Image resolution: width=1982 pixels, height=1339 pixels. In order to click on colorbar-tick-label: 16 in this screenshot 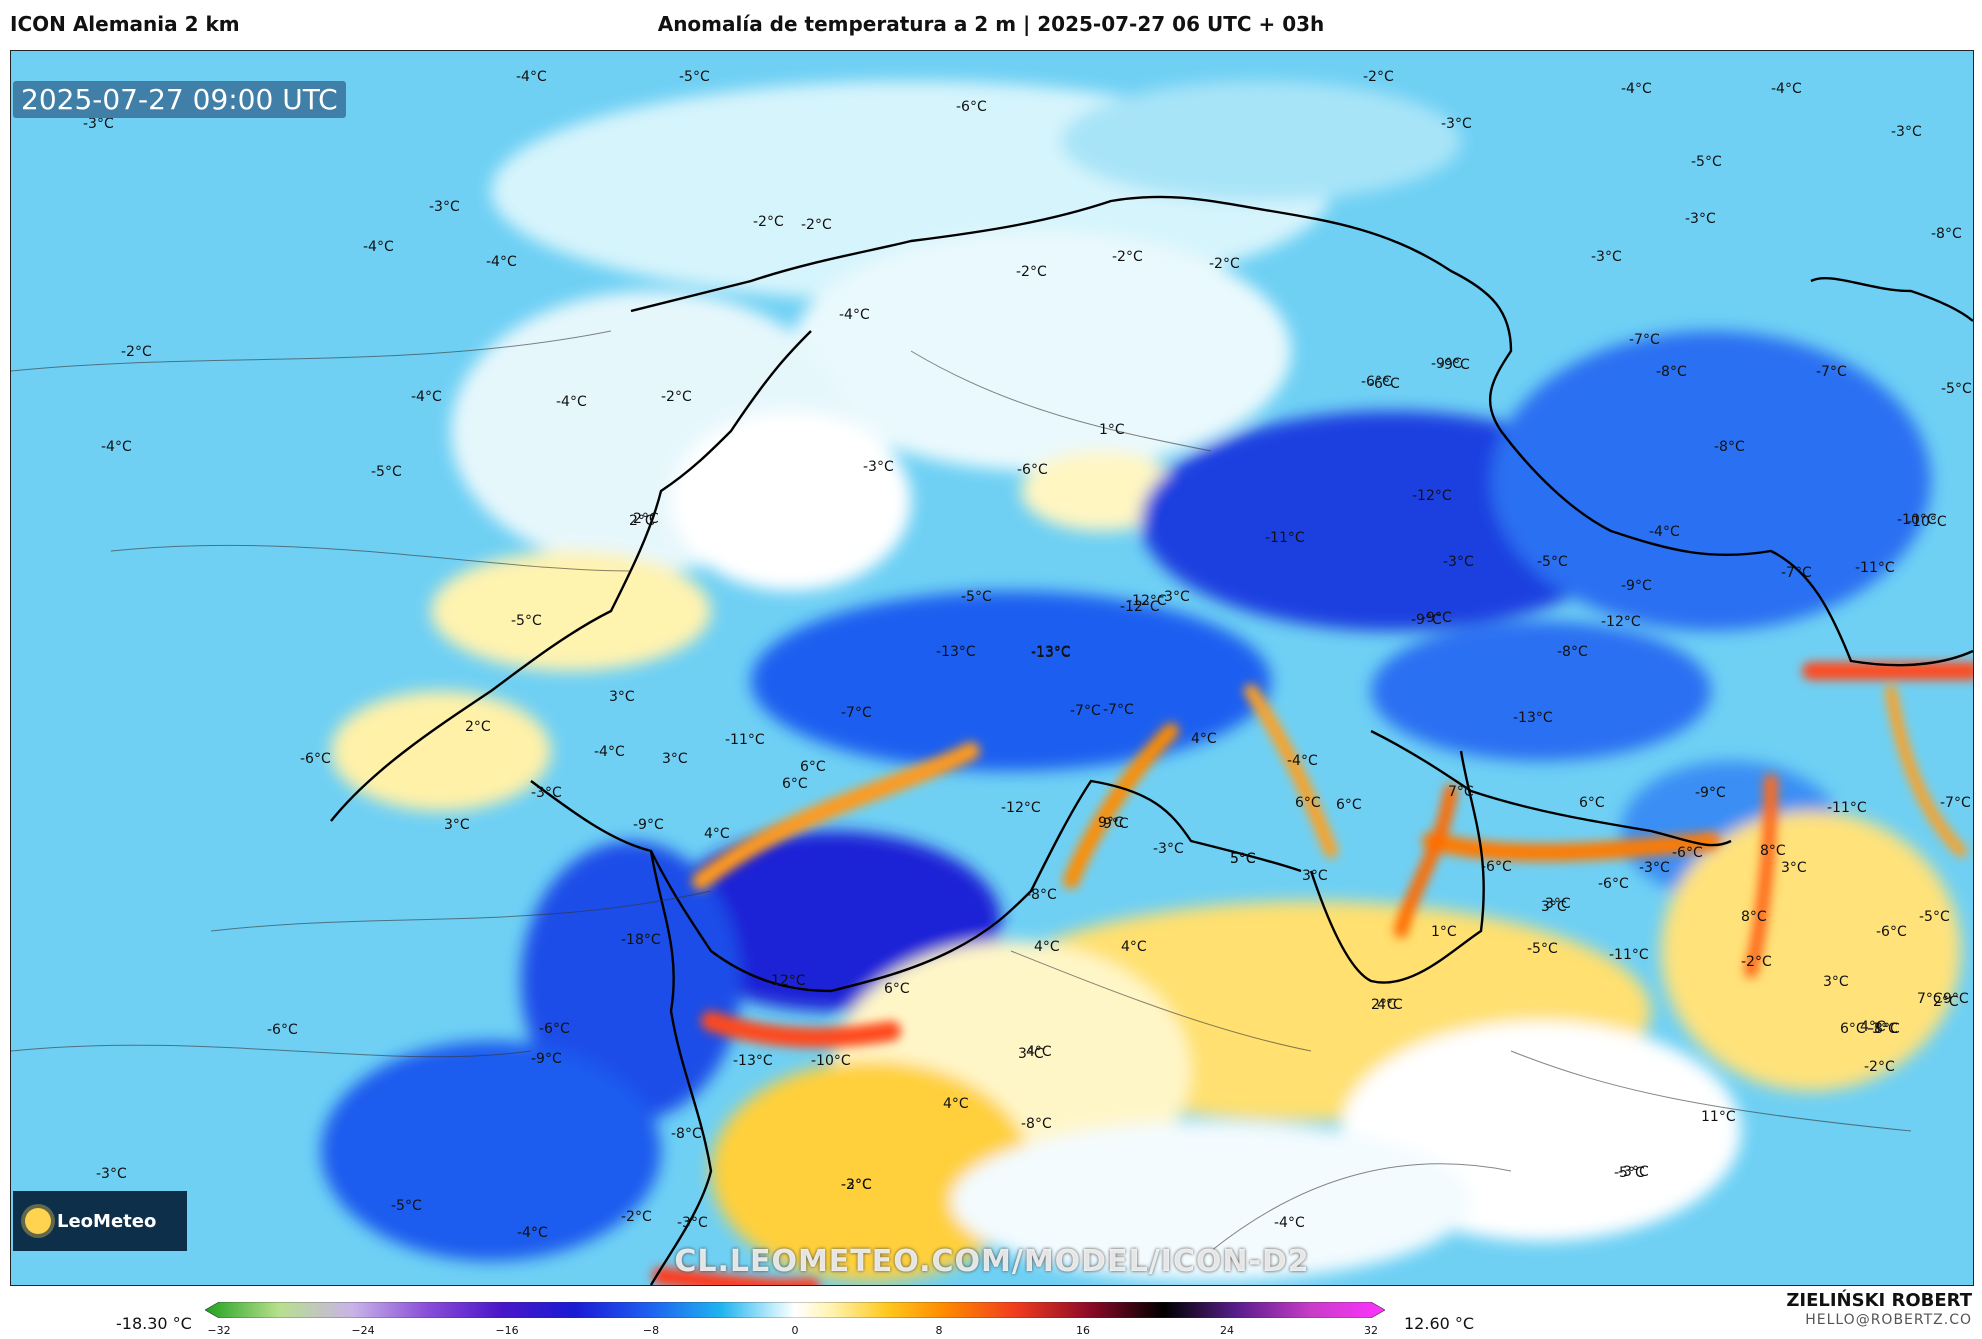, I will do `click(1083, 1330)`.